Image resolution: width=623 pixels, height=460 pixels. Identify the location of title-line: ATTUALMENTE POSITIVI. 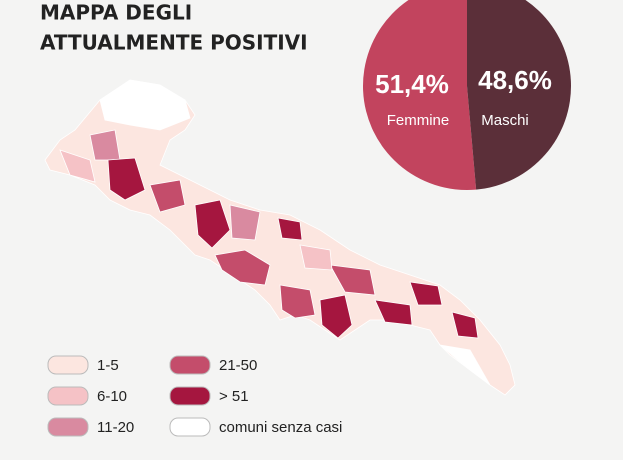
(174, 43).